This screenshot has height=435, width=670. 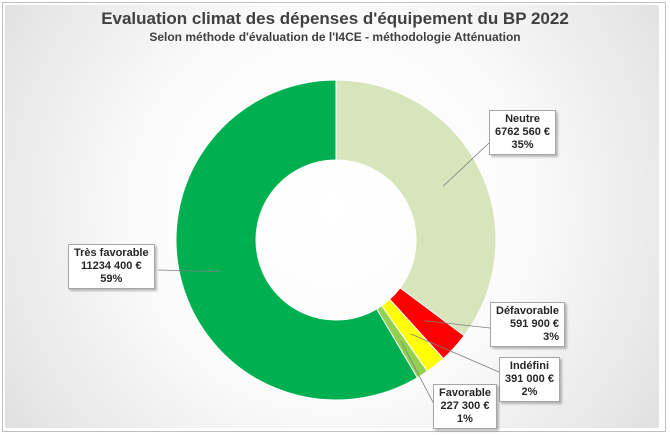 I want to click on label-indefini: Indéfini 391 000 € 2%, so click(x=529, y=379).